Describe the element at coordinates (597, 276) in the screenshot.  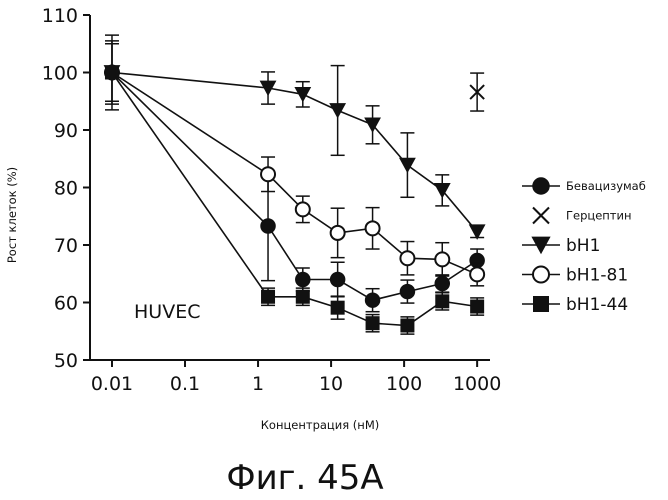
I see `legend-label: bH1-81` at that location.